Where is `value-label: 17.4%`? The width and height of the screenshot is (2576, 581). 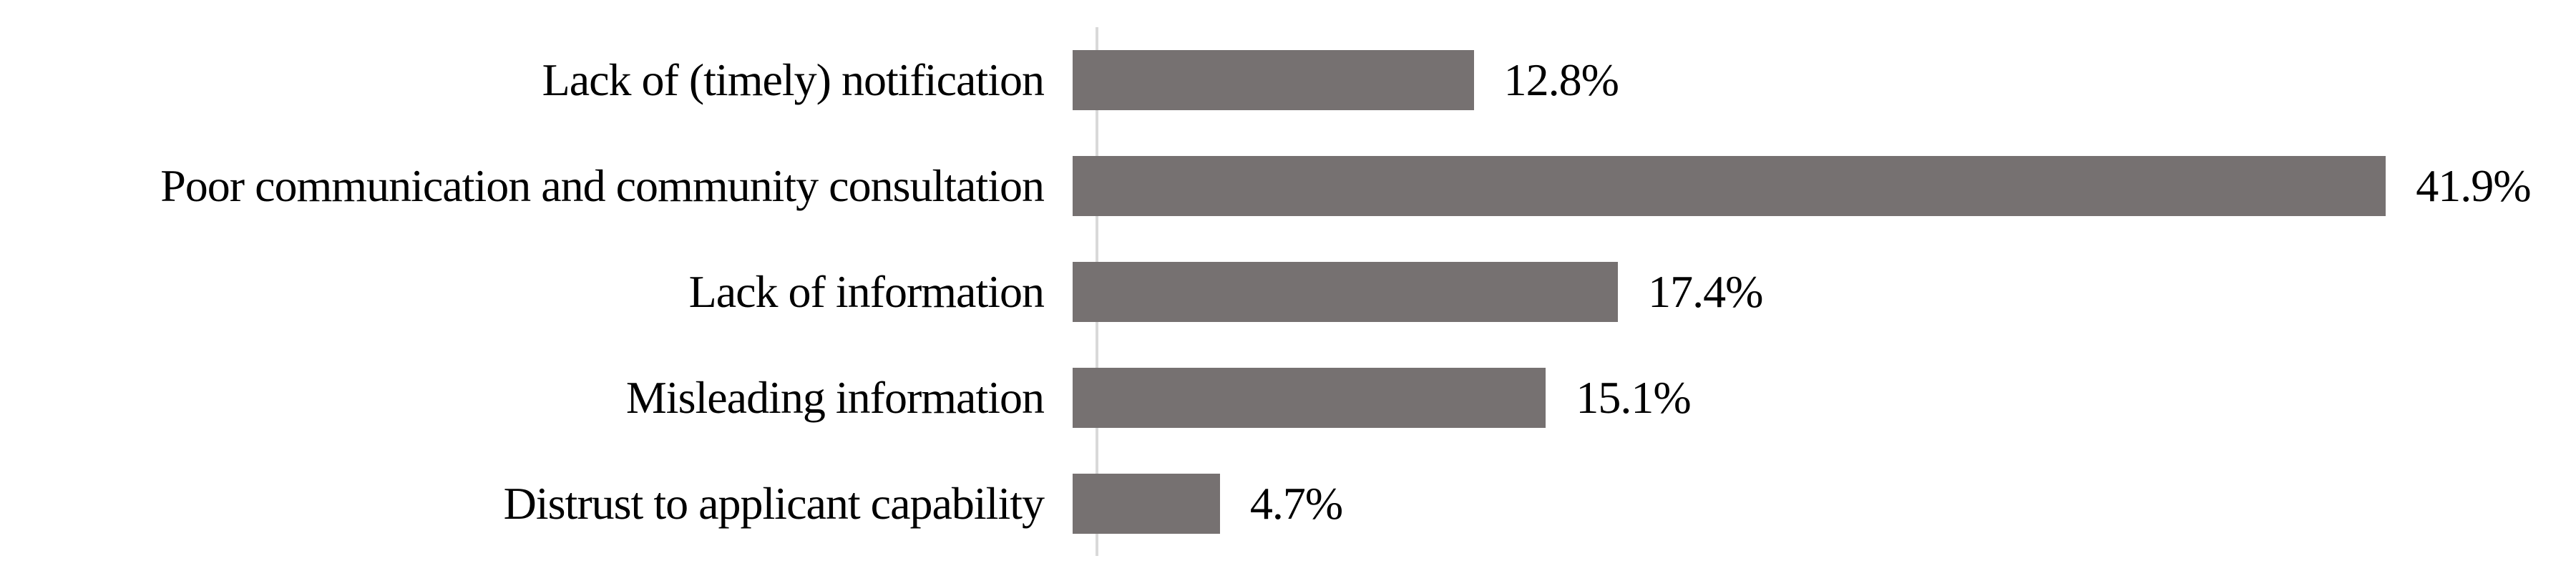 value-label: 17.4% is located at coordinates (1705, 291).